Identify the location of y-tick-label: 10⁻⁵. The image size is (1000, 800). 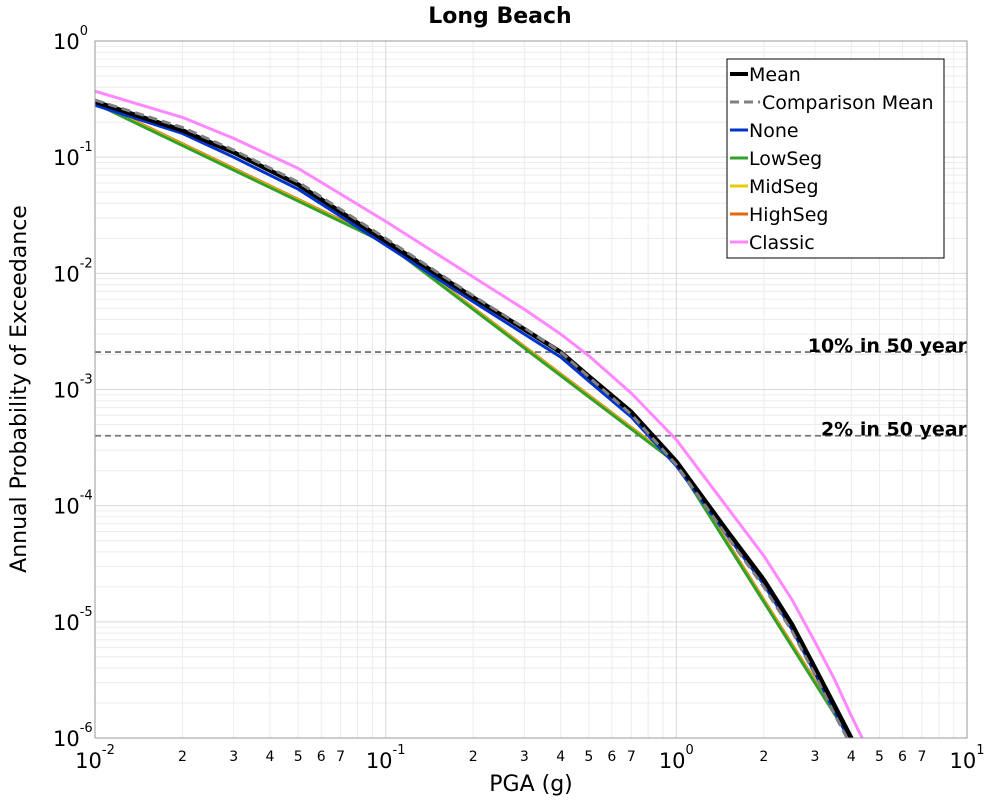
(73, 620).